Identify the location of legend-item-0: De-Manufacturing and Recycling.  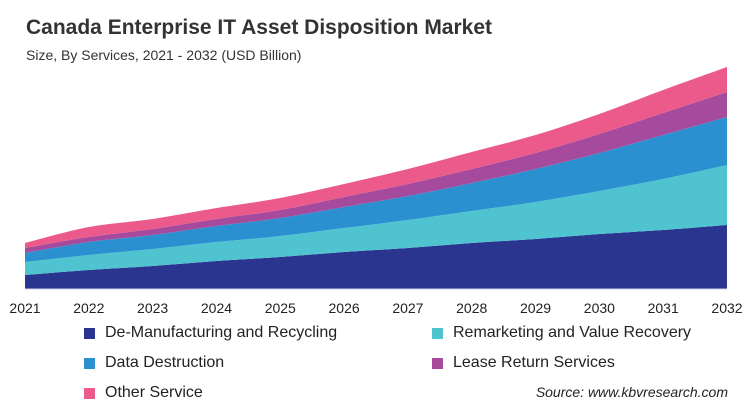
(210, 333).